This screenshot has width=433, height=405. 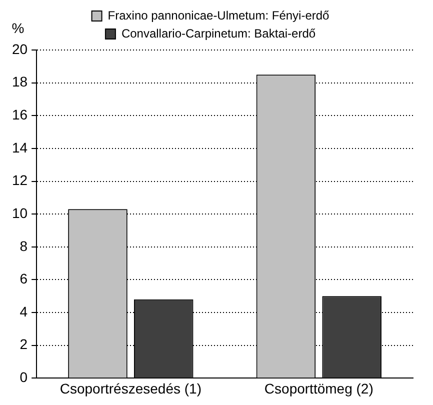 What do you see at coordinates (24, 246) in the screenshot?
I see `y-tick-label: 8` at bounding box center [24, 246].